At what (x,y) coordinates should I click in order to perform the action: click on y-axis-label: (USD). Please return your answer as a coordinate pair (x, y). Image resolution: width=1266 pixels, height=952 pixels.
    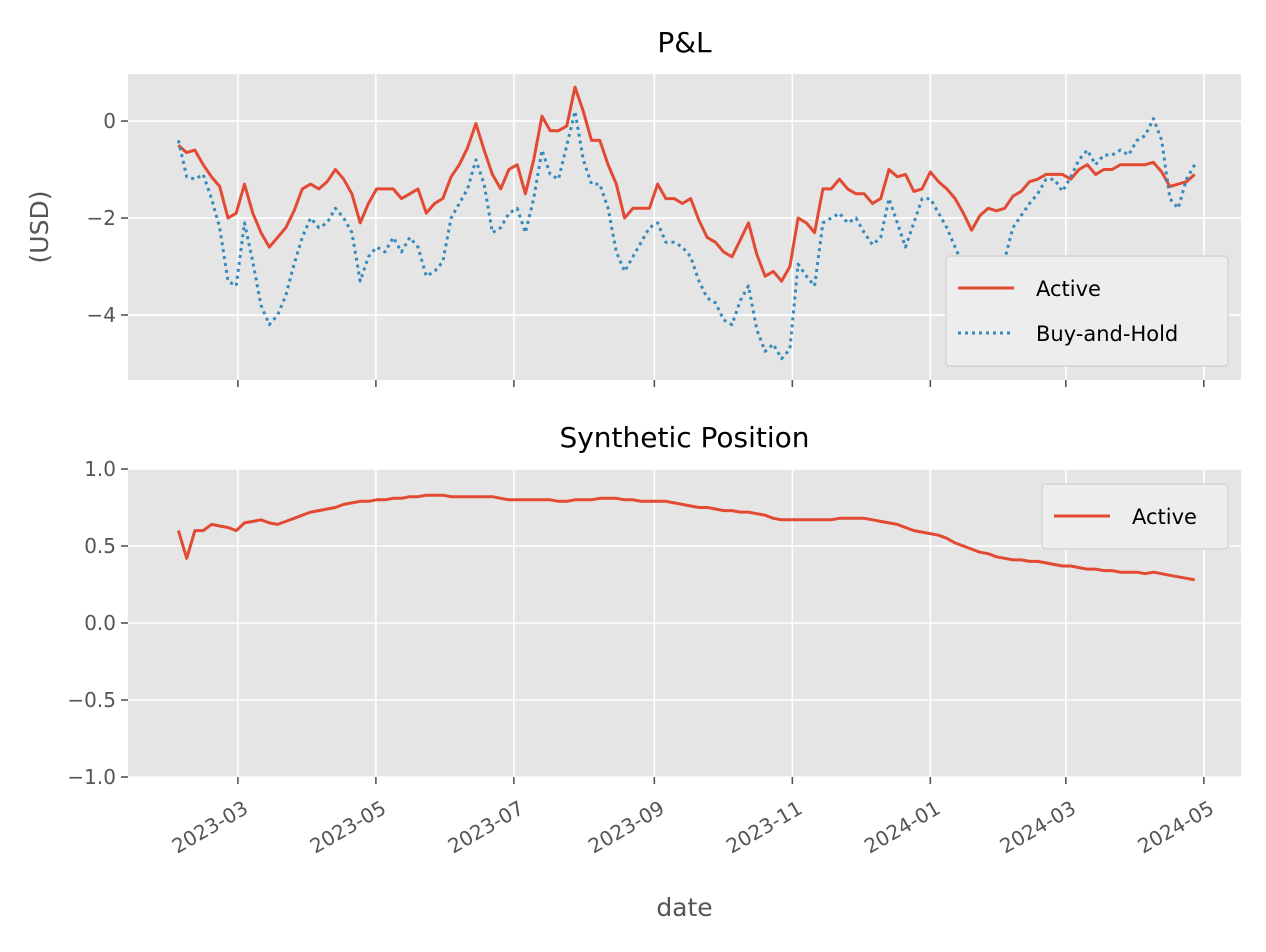
    Looking at the image, I should click on (39, 227).